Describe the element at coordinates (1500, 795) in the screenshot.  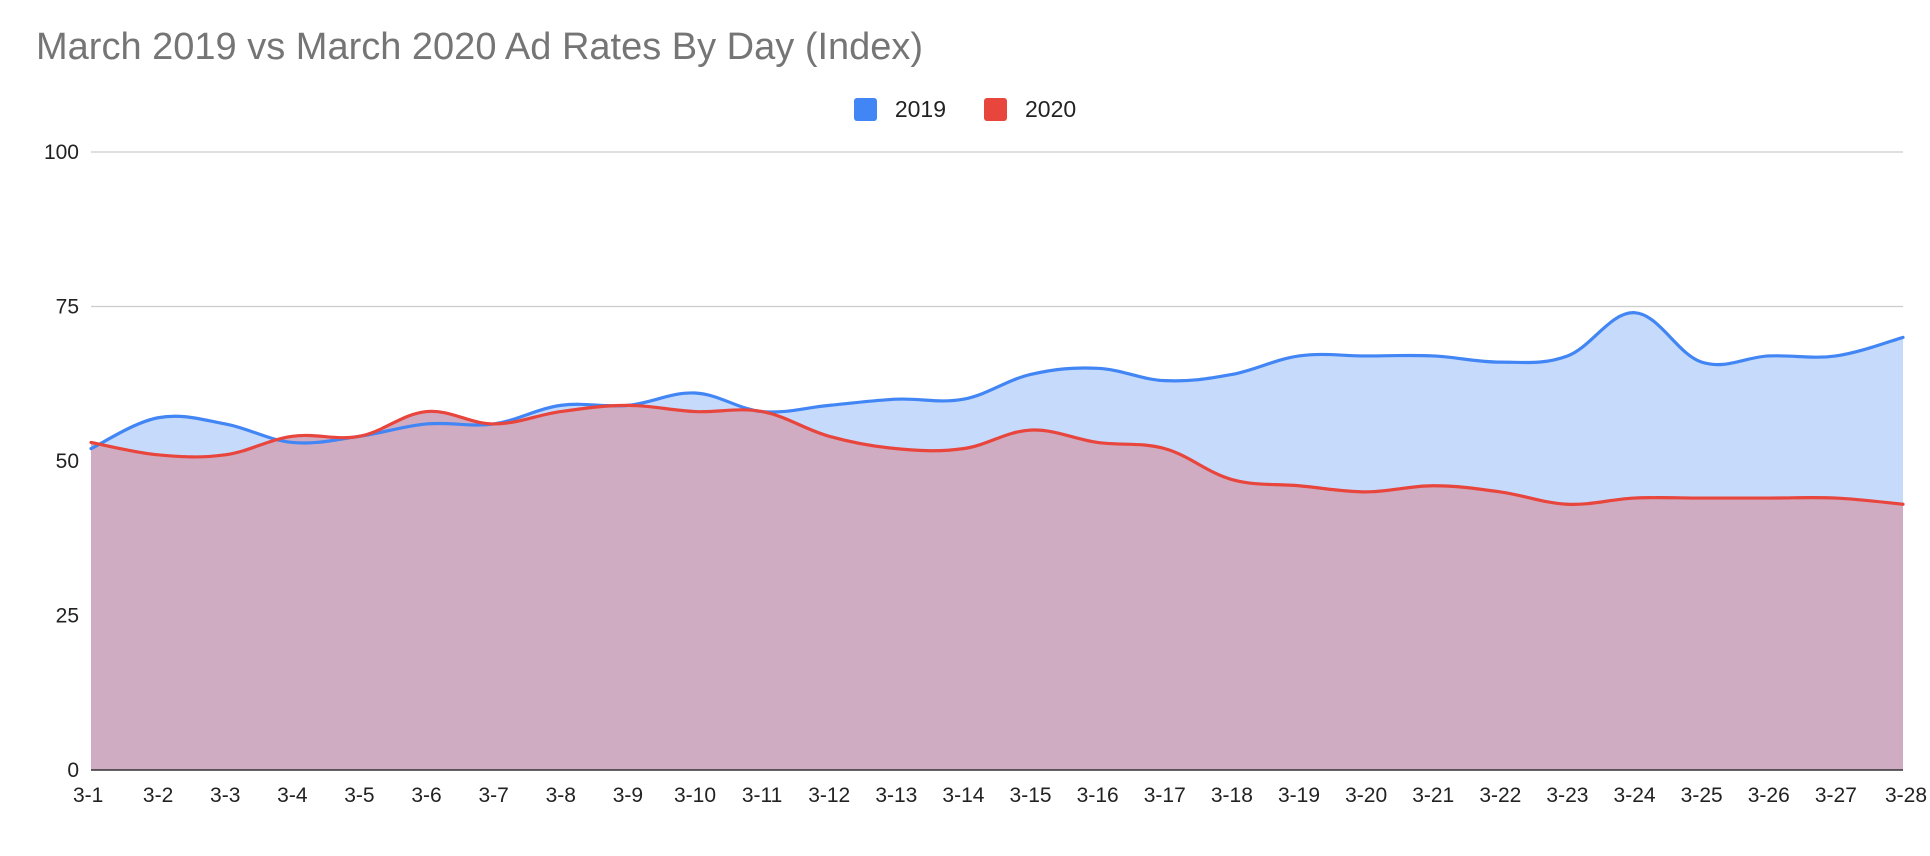
I see `x-tick-label-3-22: 3-22` at that location.